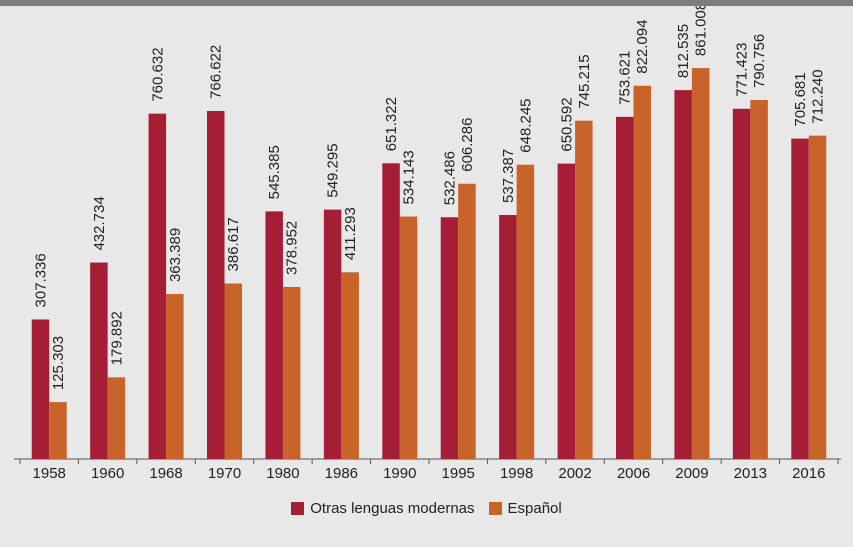  I want to click on data-label: 179.892, so click(116, 338).